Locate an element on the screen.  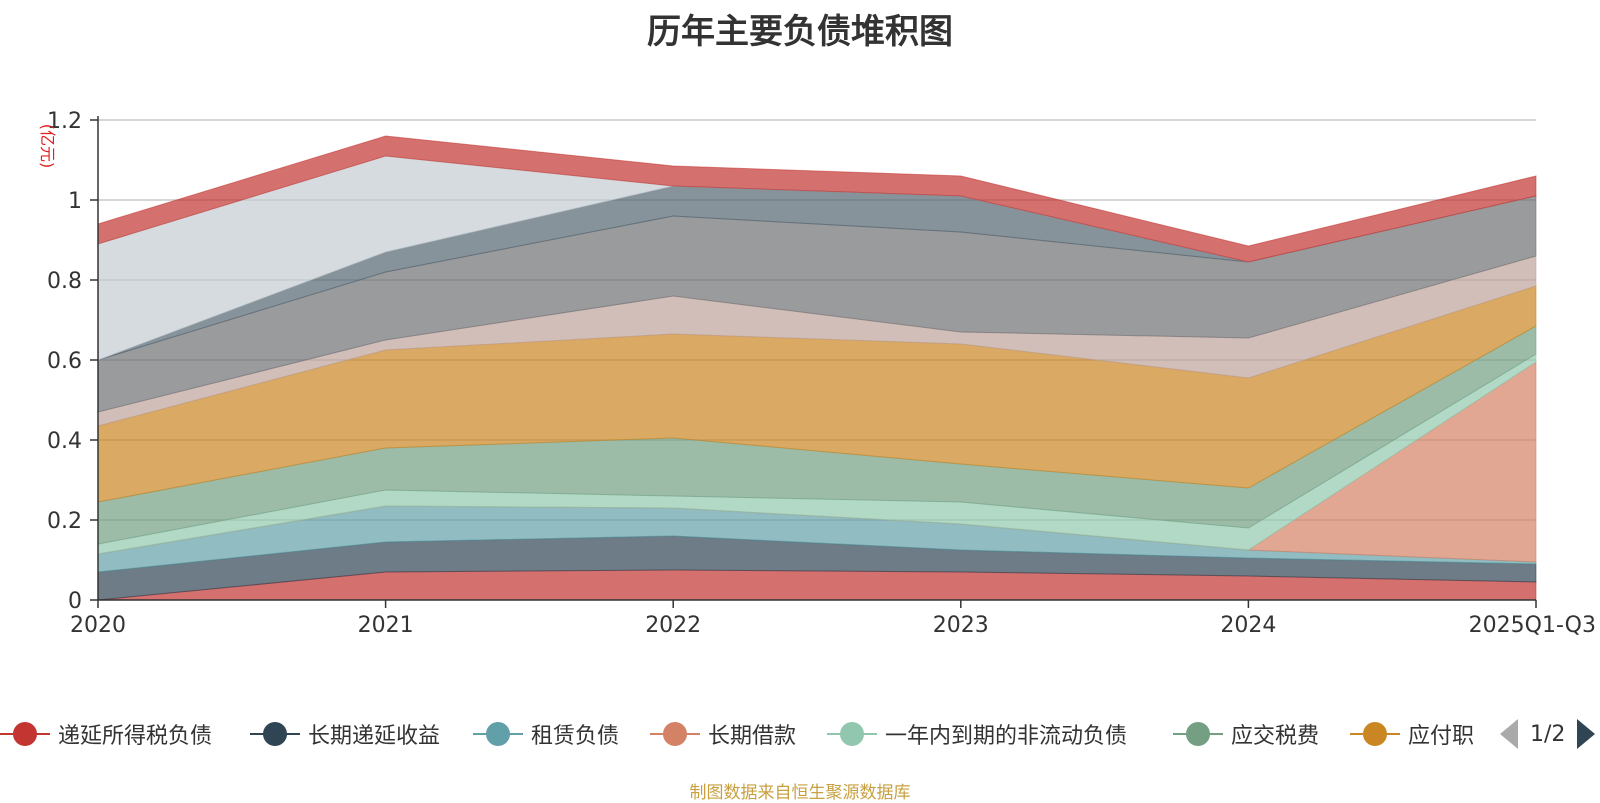
x-tick-label: 2023 is located at coordinates (961, 625).